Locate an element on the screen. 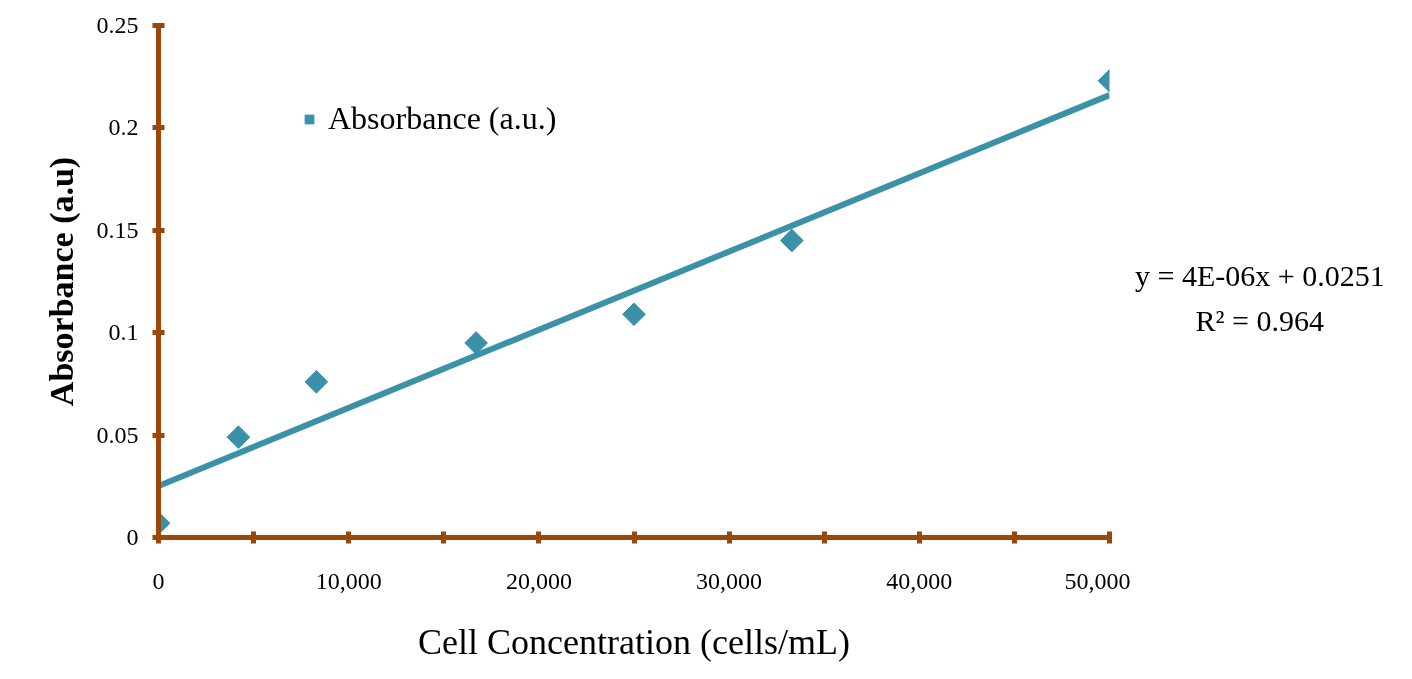 The width and height of the screenshot is (1412, 679). x-tick-label: 50,000 is located at coordinates (1097, 580).